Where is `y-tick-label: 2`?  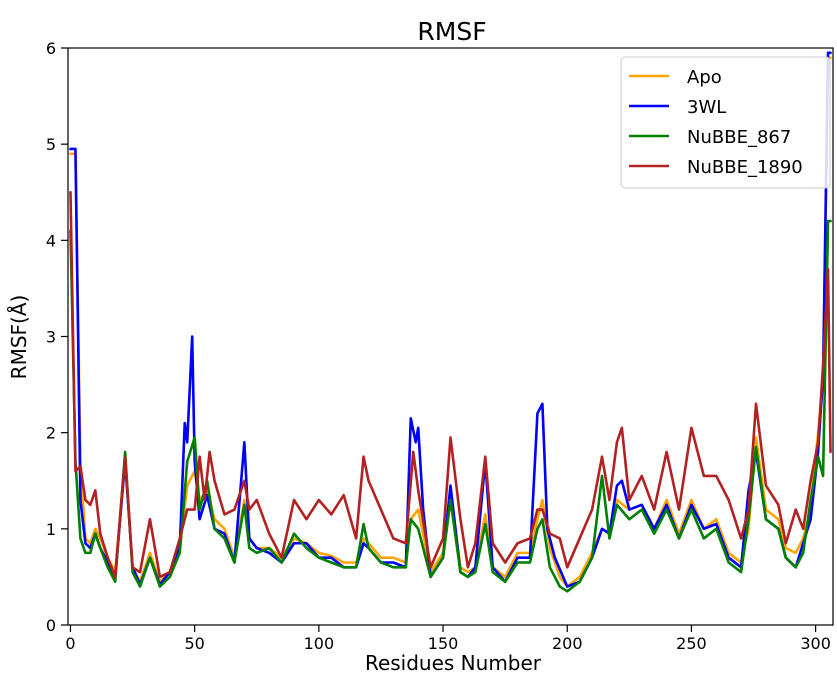 y-tick-label: 2 is located at coordinates (51, 433).